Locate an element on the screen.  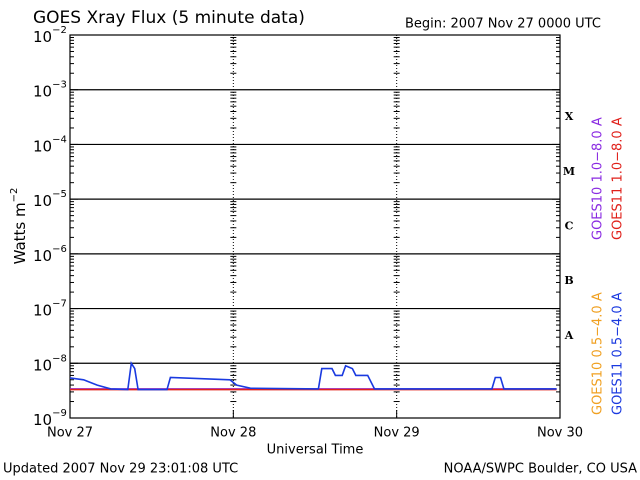
x-tick-label: Nov 28 is located at coordinates (233, 433).